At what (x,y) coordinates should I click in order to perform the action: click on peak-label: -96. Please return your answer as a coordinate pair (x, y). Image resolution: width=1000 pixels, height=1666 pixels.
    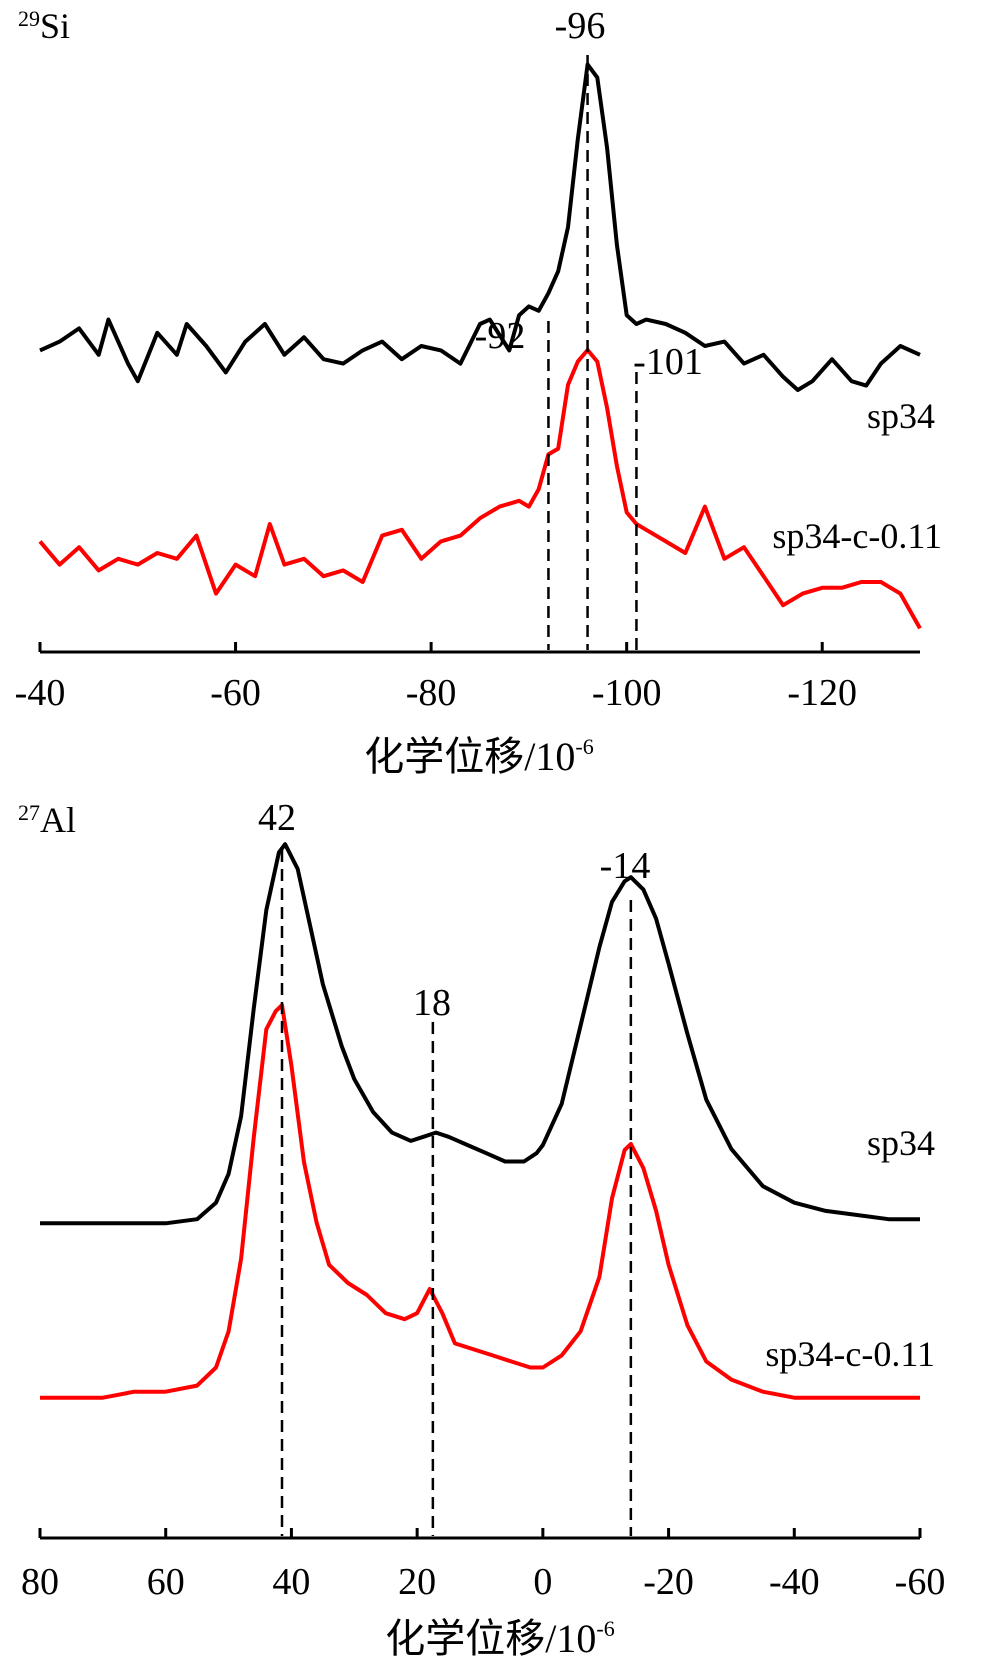
    Looking at the image, I should click on (580, 26).